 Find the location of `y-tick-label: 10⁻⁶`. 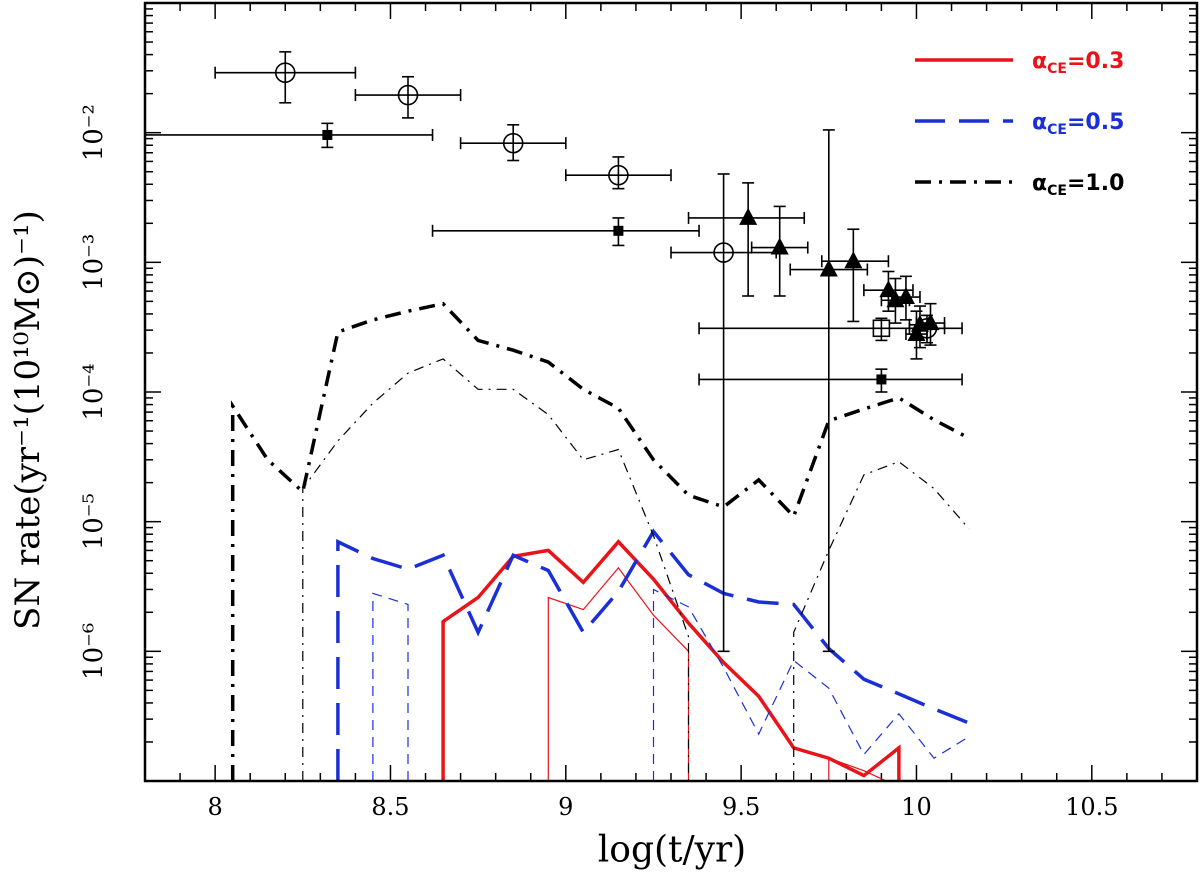

y-tick-label: 10⁻⁶ is located at coordinates (94, 651).